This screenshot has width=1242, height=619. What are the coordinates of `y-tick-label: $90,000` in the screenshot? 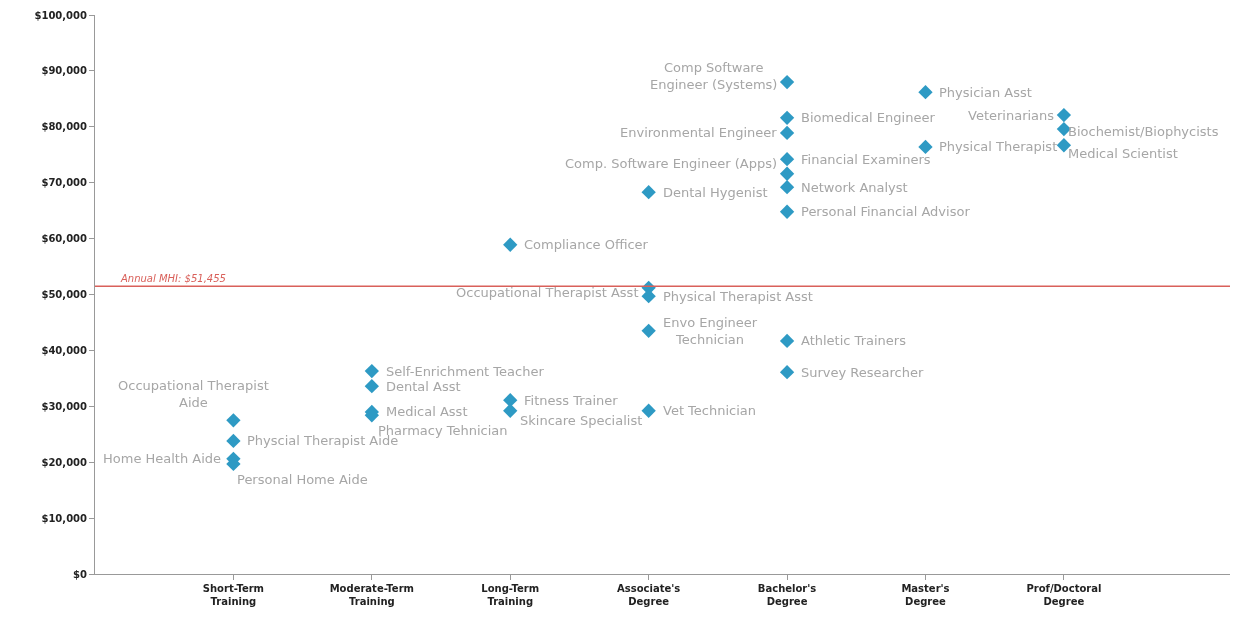 It's located at (64, 71).